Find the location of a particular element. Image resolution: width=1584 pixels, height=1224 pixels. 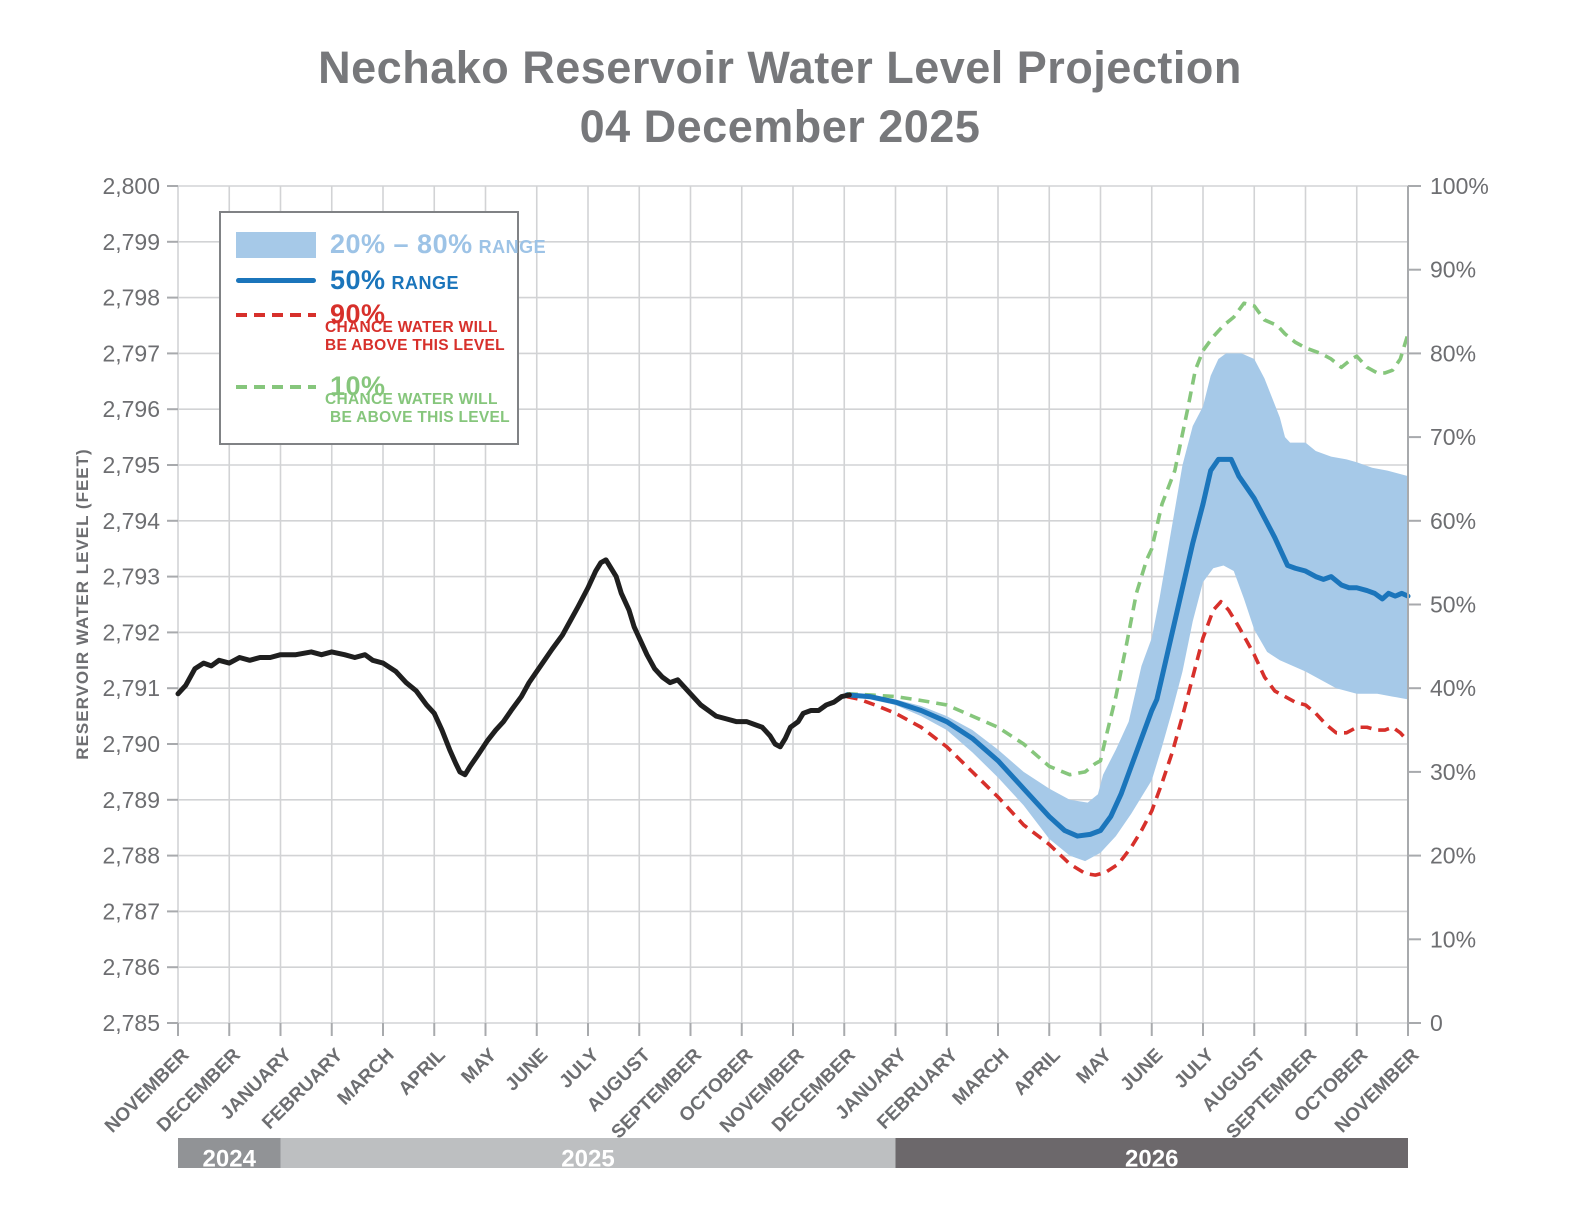

right-axis-tick-label: 10% is located at coordinates (1453, 939).